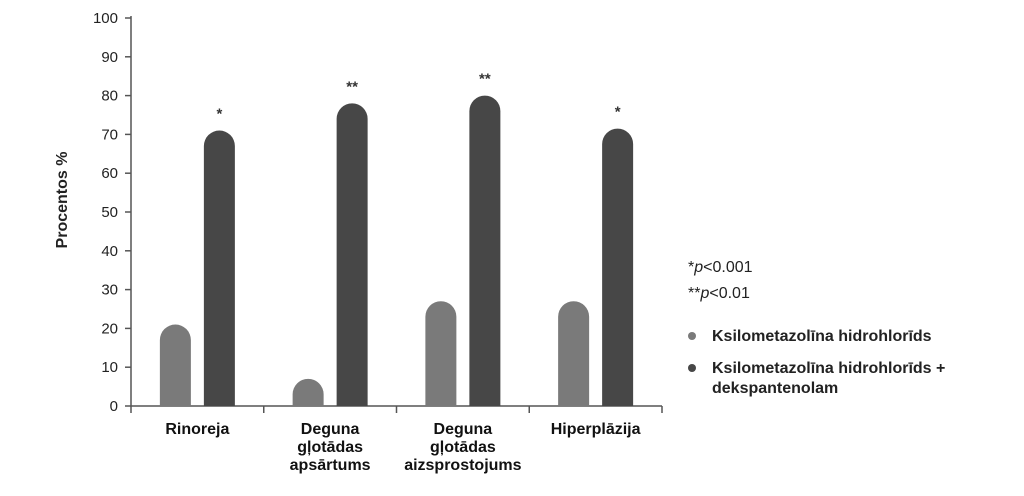 This screenshot has width=1024, height=496. I want to click on y-tick-label: 100, so click(105, 18).